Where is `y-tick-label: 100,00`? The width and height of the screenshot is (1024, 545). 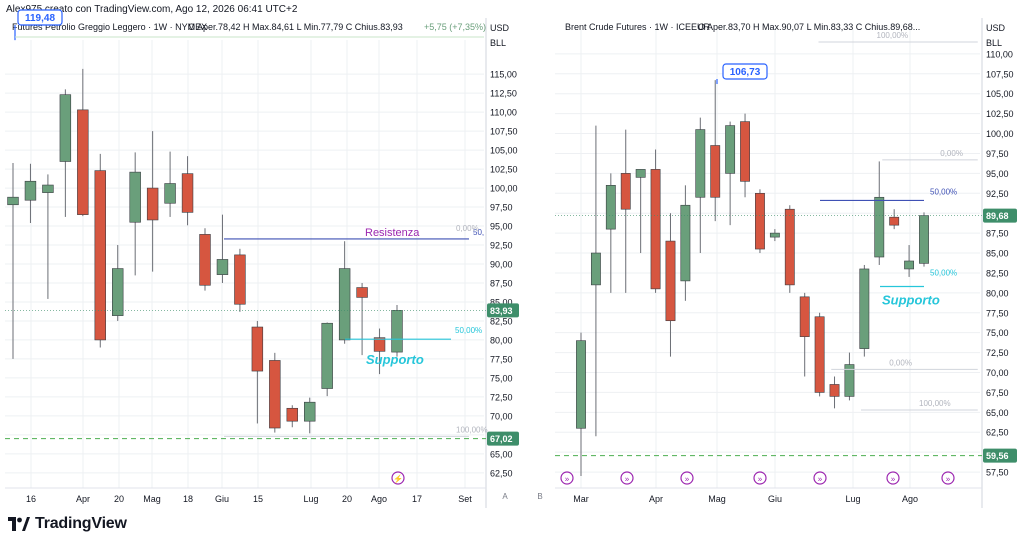 y-tick-label: 100,00 is located at coordinates (504, 189).